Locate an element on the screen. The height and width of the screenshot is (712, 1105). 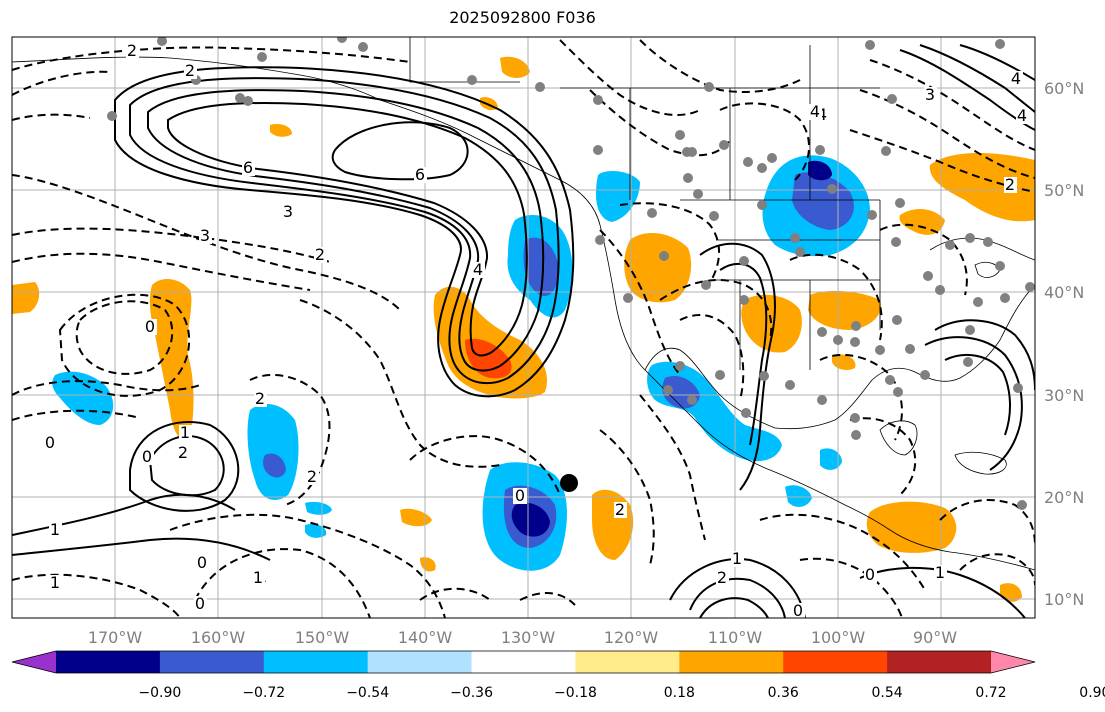
colorbar-tick-label: 0.36 is located at coordinates (783, 693).